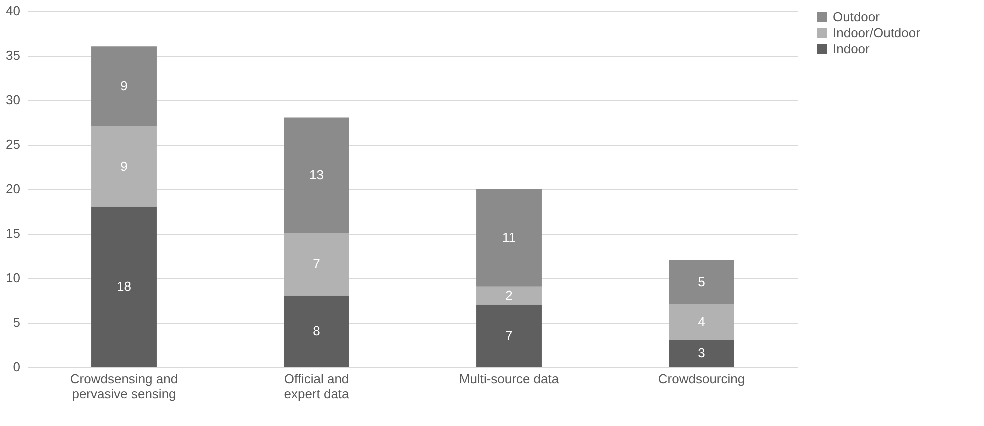 This screenshot has height=426, width=984. I want to click on data-label: 2, so click(509, 295).